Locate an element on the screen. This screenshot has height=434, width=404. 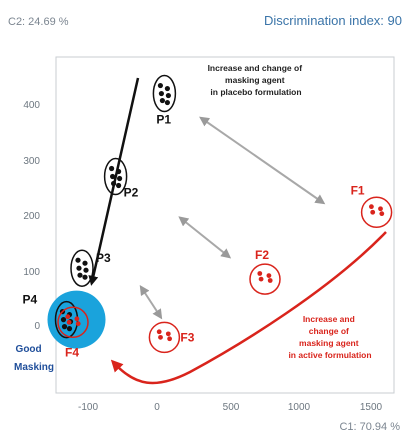
cluster-f2: F2 is located at coordinates (265, 271).